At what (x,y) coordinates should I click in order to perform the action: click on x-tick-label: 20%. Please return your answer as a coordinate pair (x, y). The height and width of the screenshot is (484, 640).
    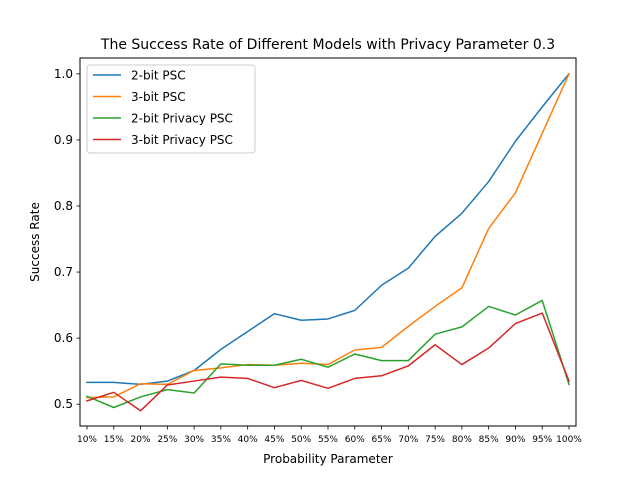
    Looking at the image, I should click on (141, 440).